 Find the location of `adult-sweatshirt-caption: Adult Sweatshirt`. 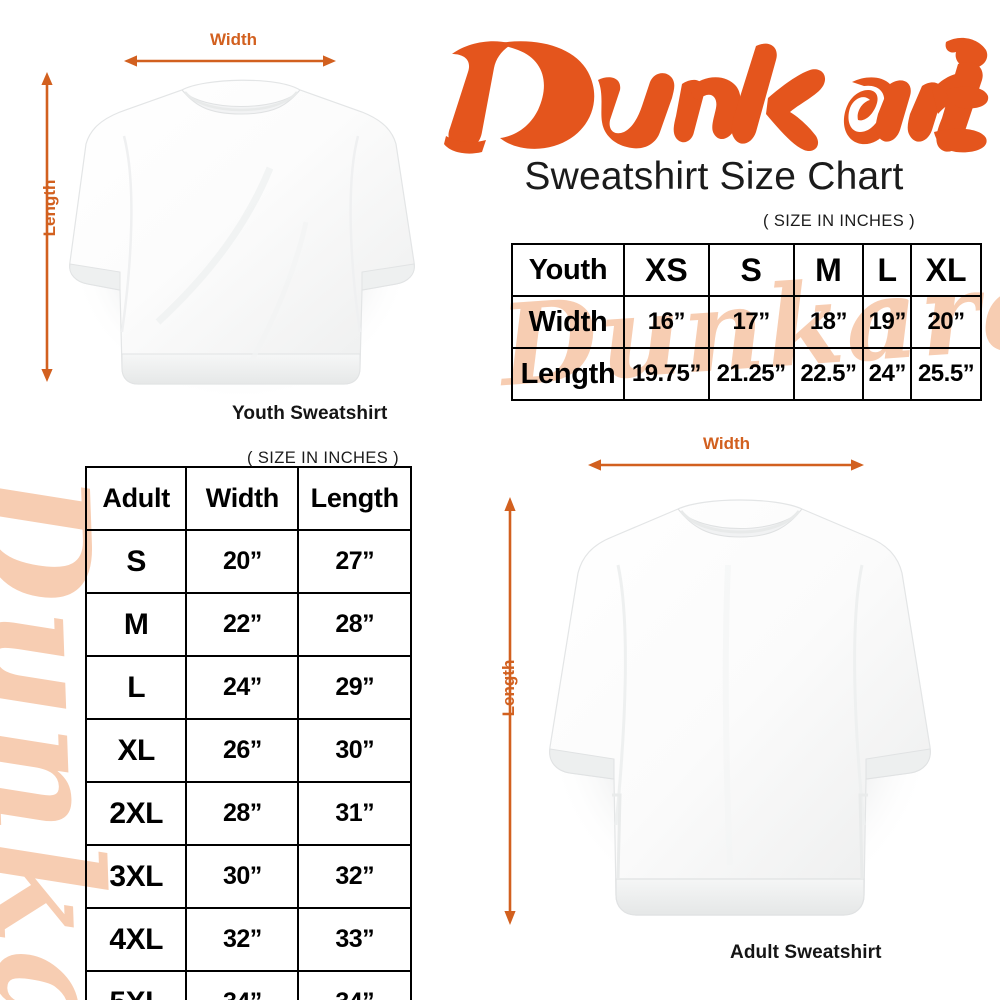

adult-sweatshirt-caption: Adult Sweatshirt is located at coordinates (806, 952).